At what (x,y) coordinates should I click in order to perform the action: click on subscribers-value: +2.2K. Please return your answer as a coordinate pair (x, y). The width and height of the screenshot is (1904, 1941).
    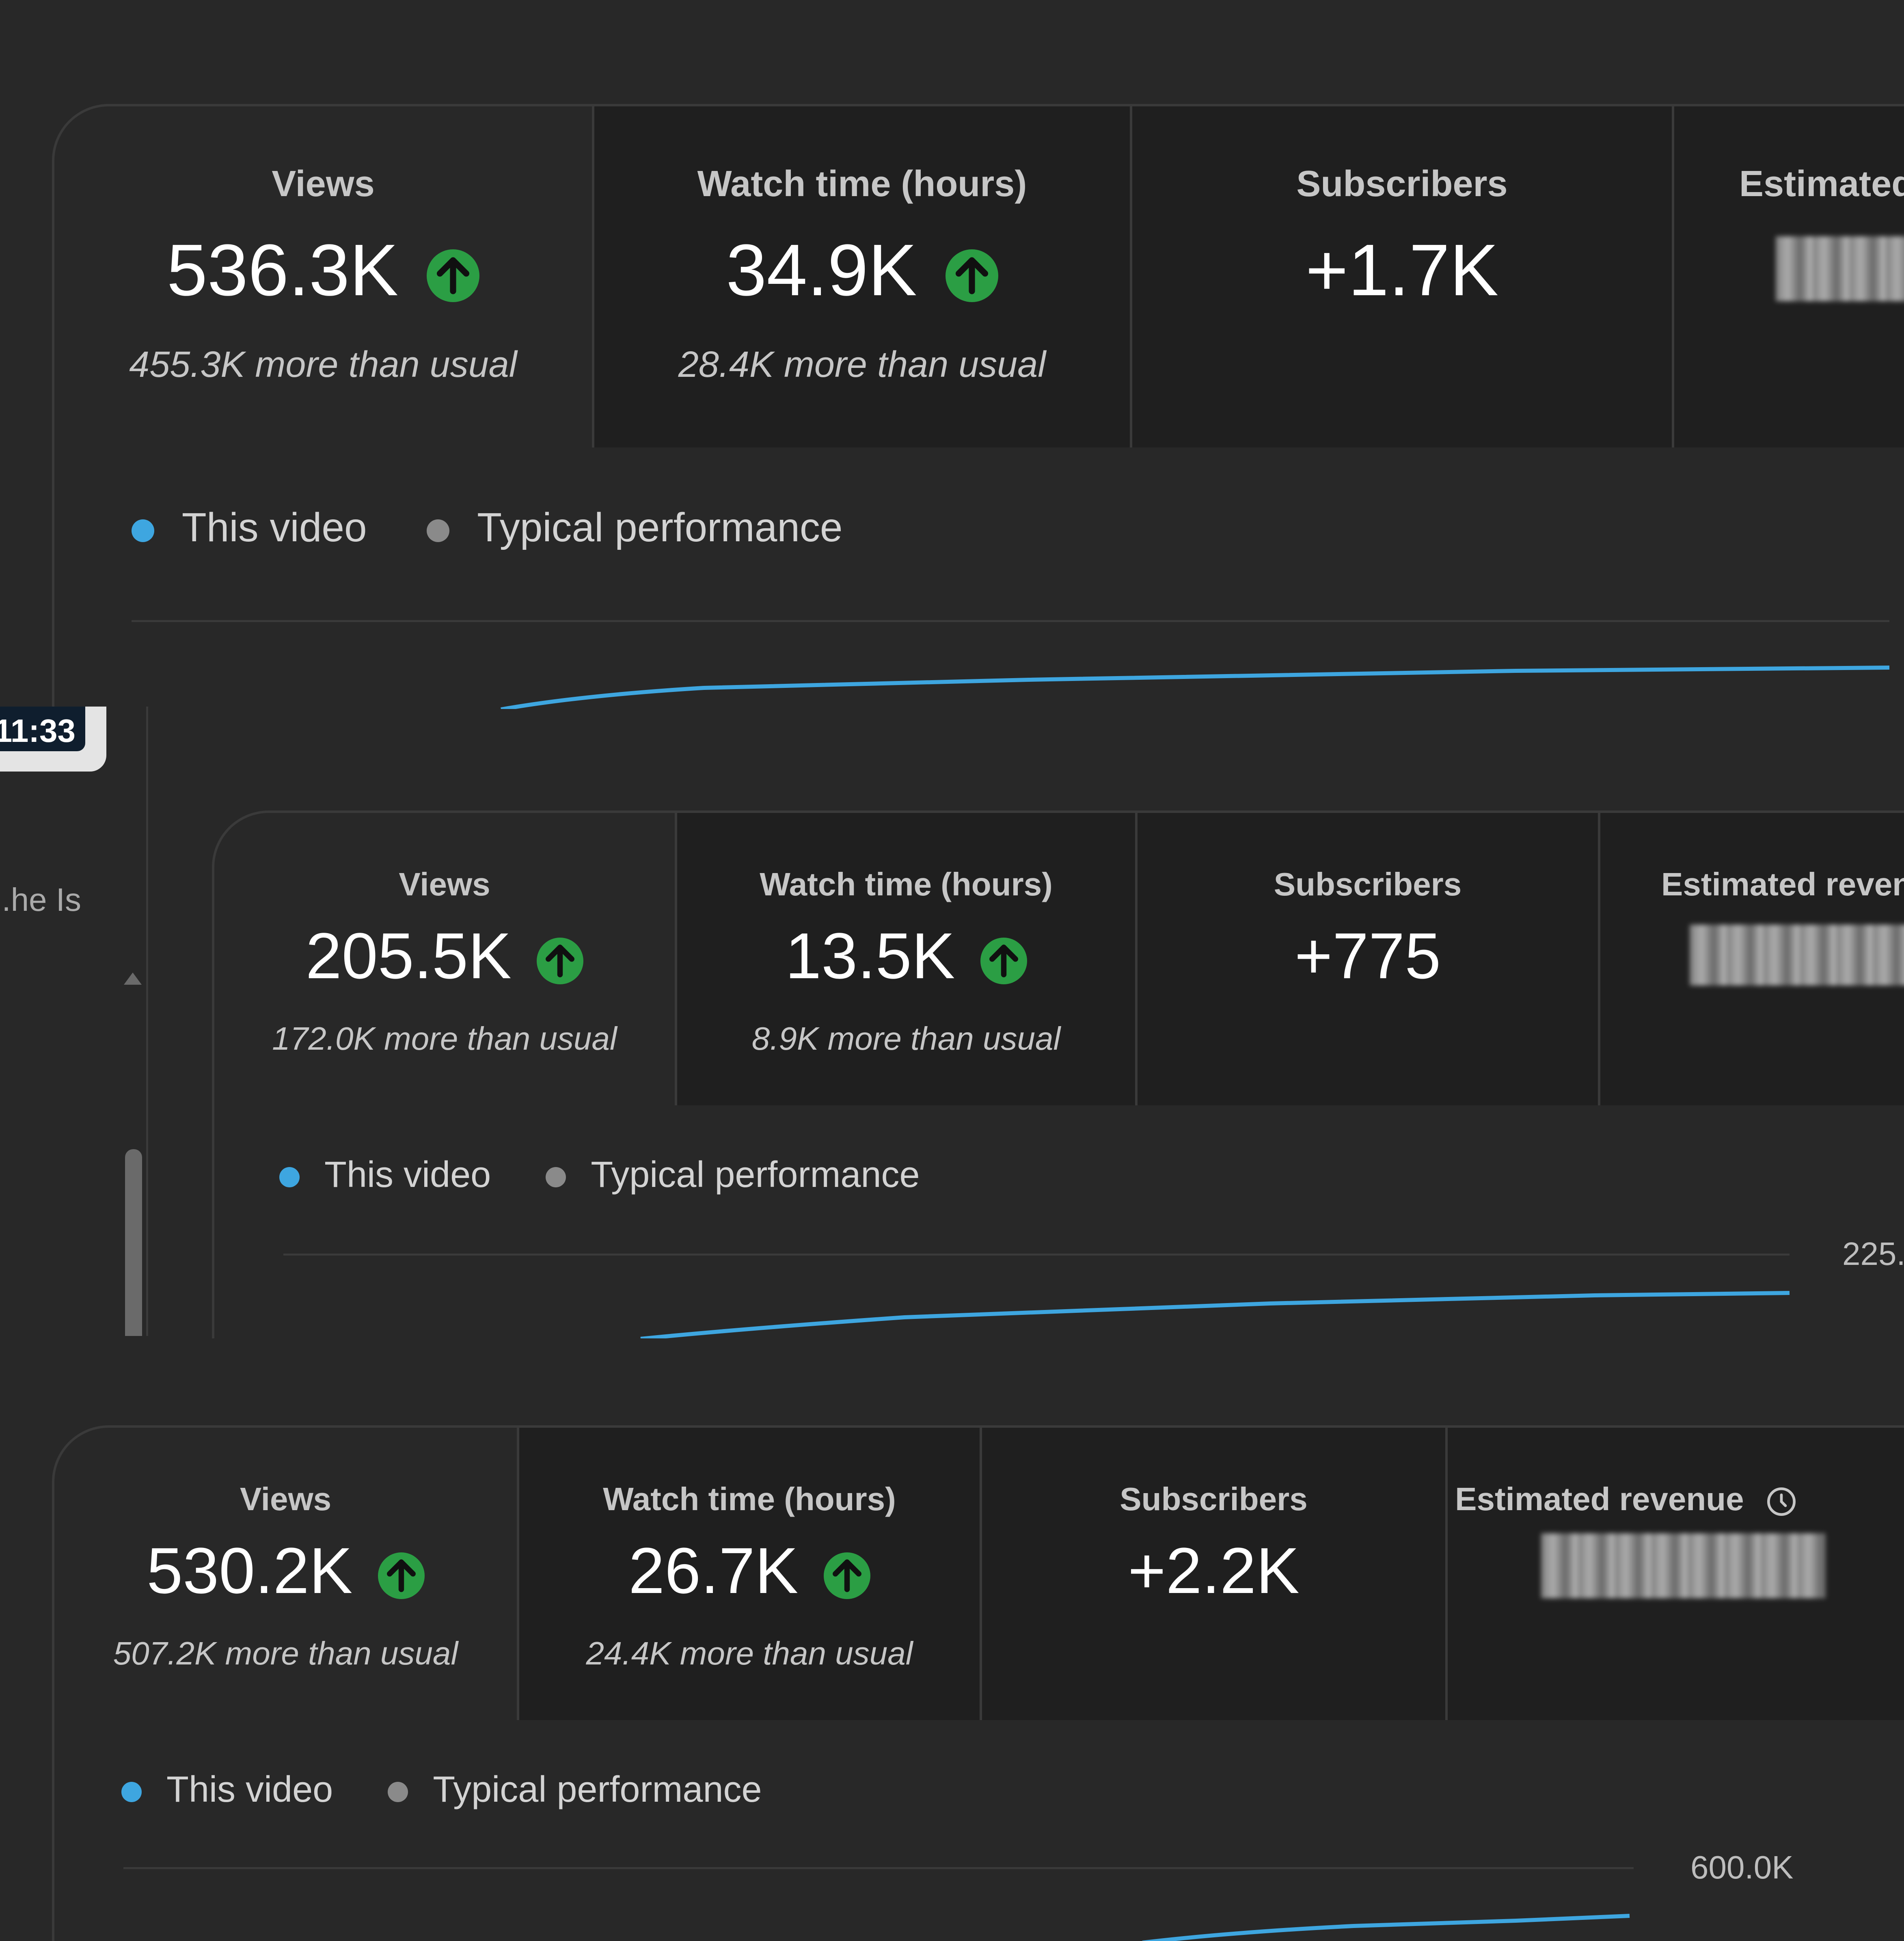
    Looking at the image, I should click on (1214, 1570).